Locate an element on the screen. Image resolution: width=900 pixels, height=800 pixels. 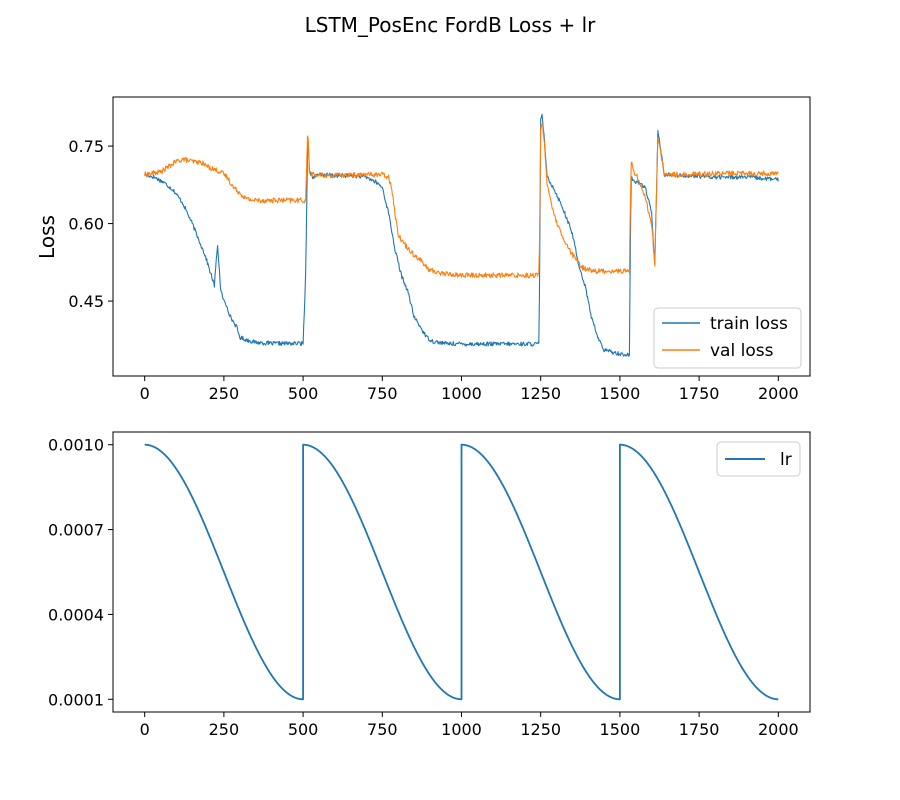
lr-y-tick-label: 0.0010 is located at coordinates (76, 445).